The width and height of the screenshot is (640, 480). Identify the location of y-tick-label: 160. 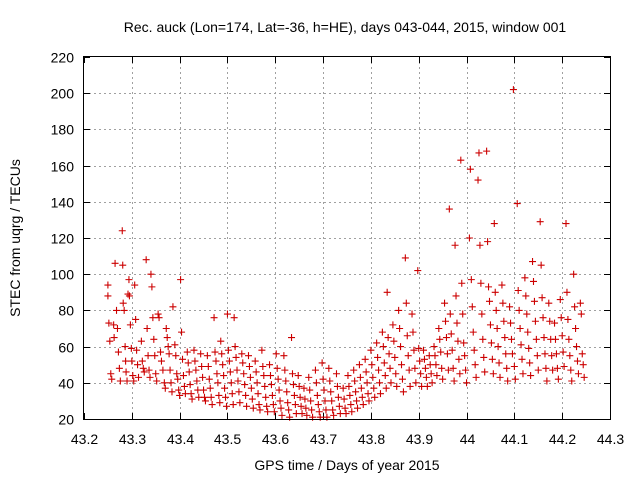
(63, 167).